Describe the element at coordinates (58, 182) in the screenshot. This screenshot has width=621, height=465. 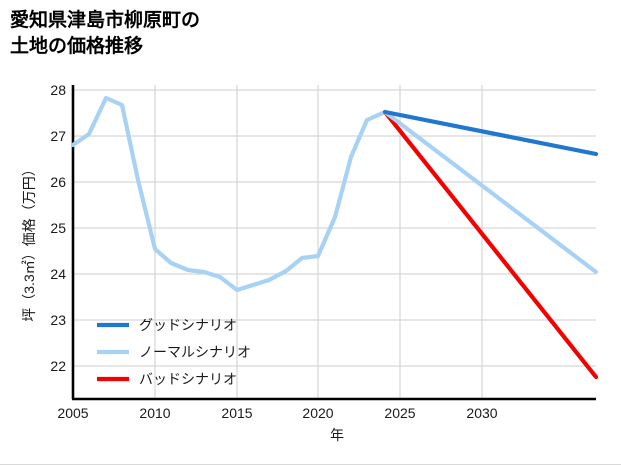
I see `y-tick-26: 26` at that location.